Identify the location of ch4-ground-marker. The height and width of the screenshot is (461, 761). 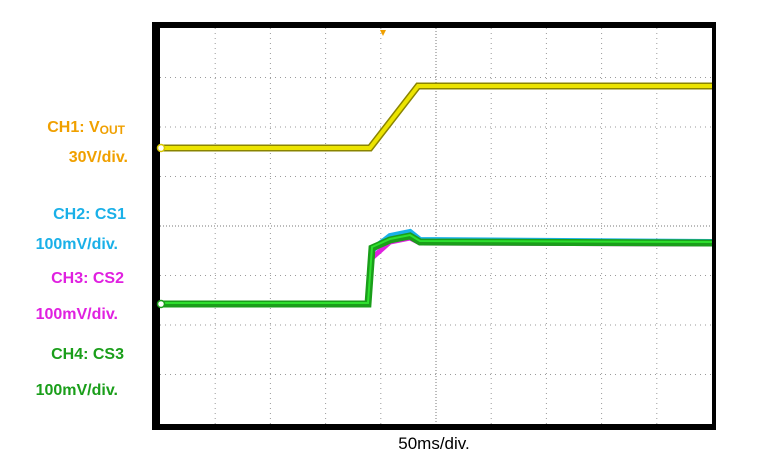
(161, 304).